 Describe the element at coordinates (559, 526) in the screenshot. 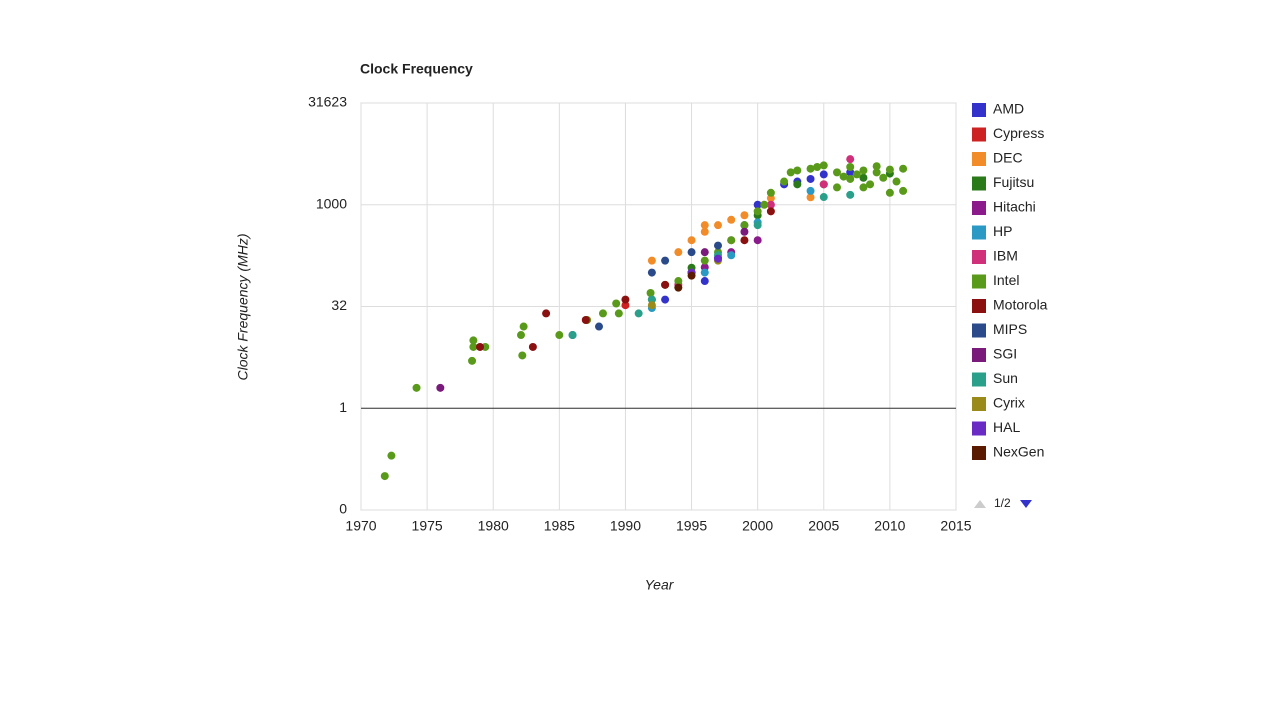

I see `x-tick-label: 1985` at that location.